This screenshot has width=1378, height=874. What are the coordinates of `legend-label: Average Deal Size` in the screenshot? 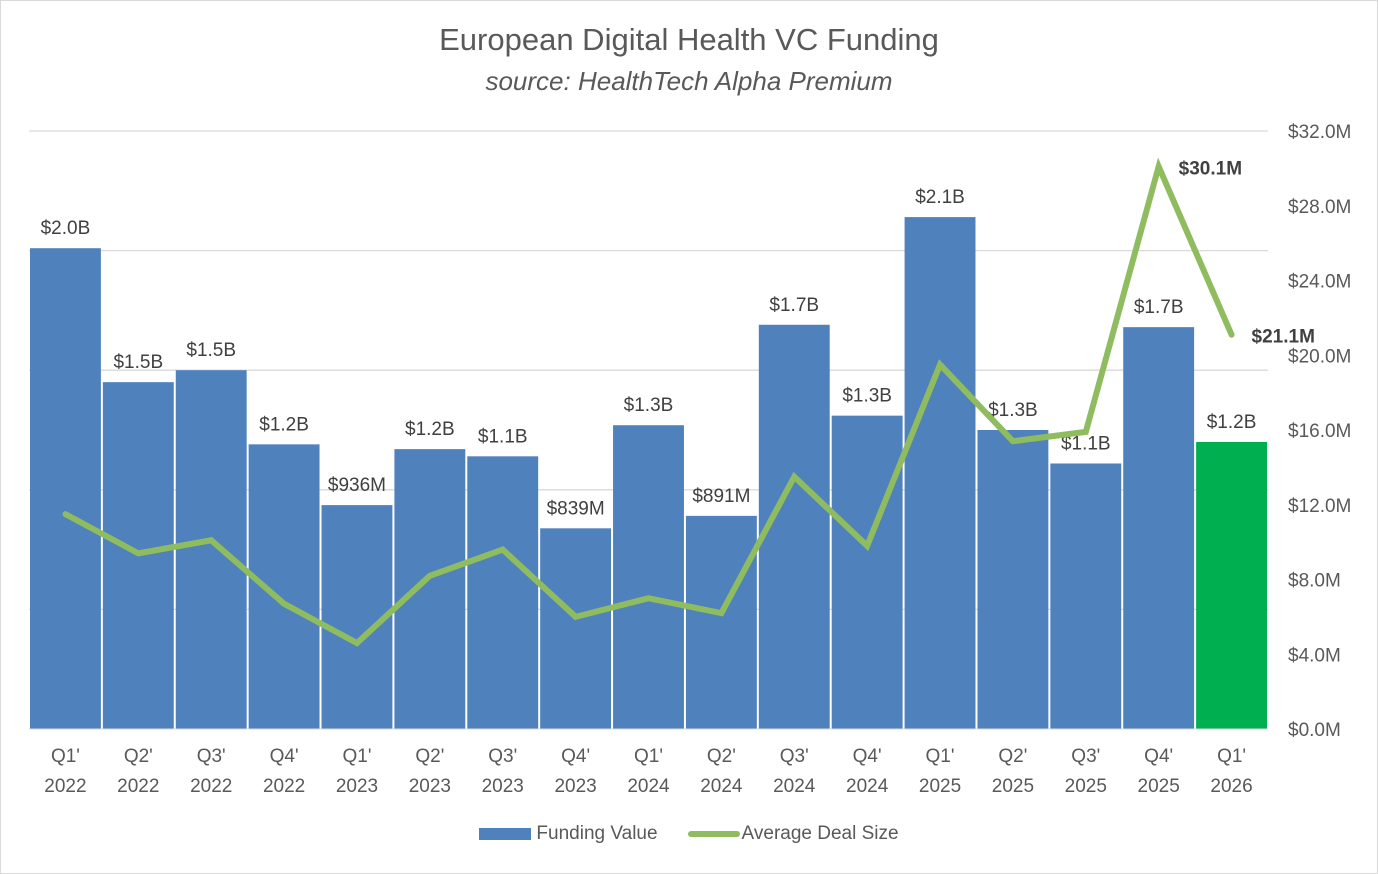 It's located at (820, 833).